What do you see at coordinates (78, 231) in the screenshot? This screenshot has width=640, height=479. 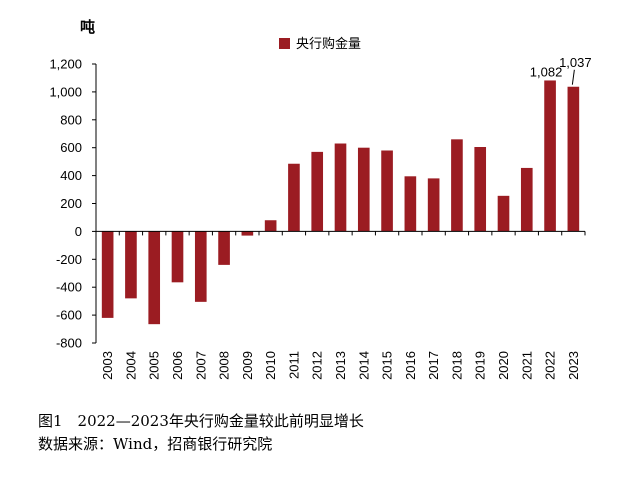 I see `y-tick-label: 0` at bounding box center [78, 231].